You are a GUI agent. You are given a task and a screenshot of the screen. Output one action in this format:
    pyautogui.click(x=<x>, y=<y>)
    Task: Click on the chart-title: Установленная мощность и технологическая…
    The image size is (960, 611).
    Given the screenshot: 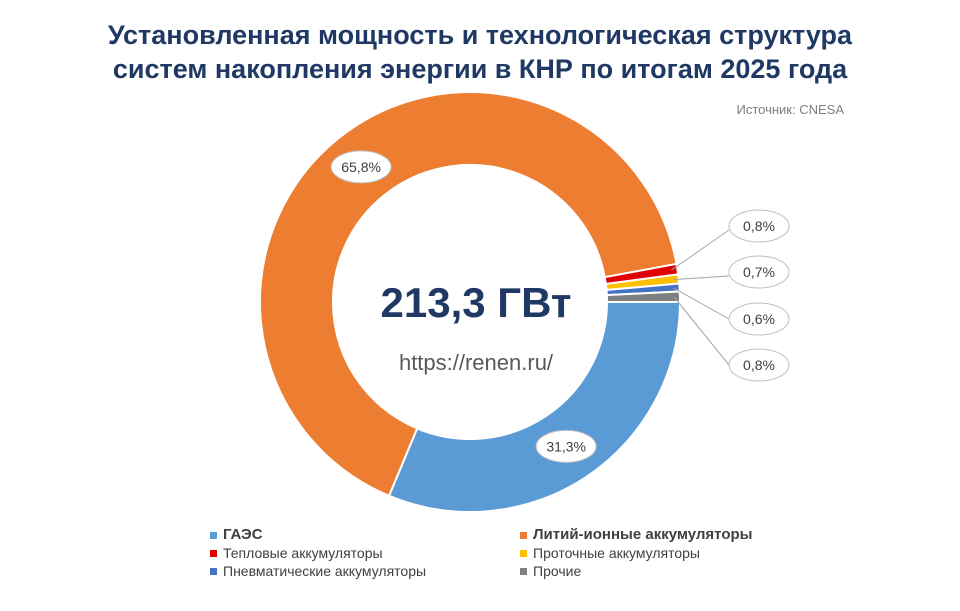 What is the action you would take?
    pyautogui.click(x=480, y=52)
    